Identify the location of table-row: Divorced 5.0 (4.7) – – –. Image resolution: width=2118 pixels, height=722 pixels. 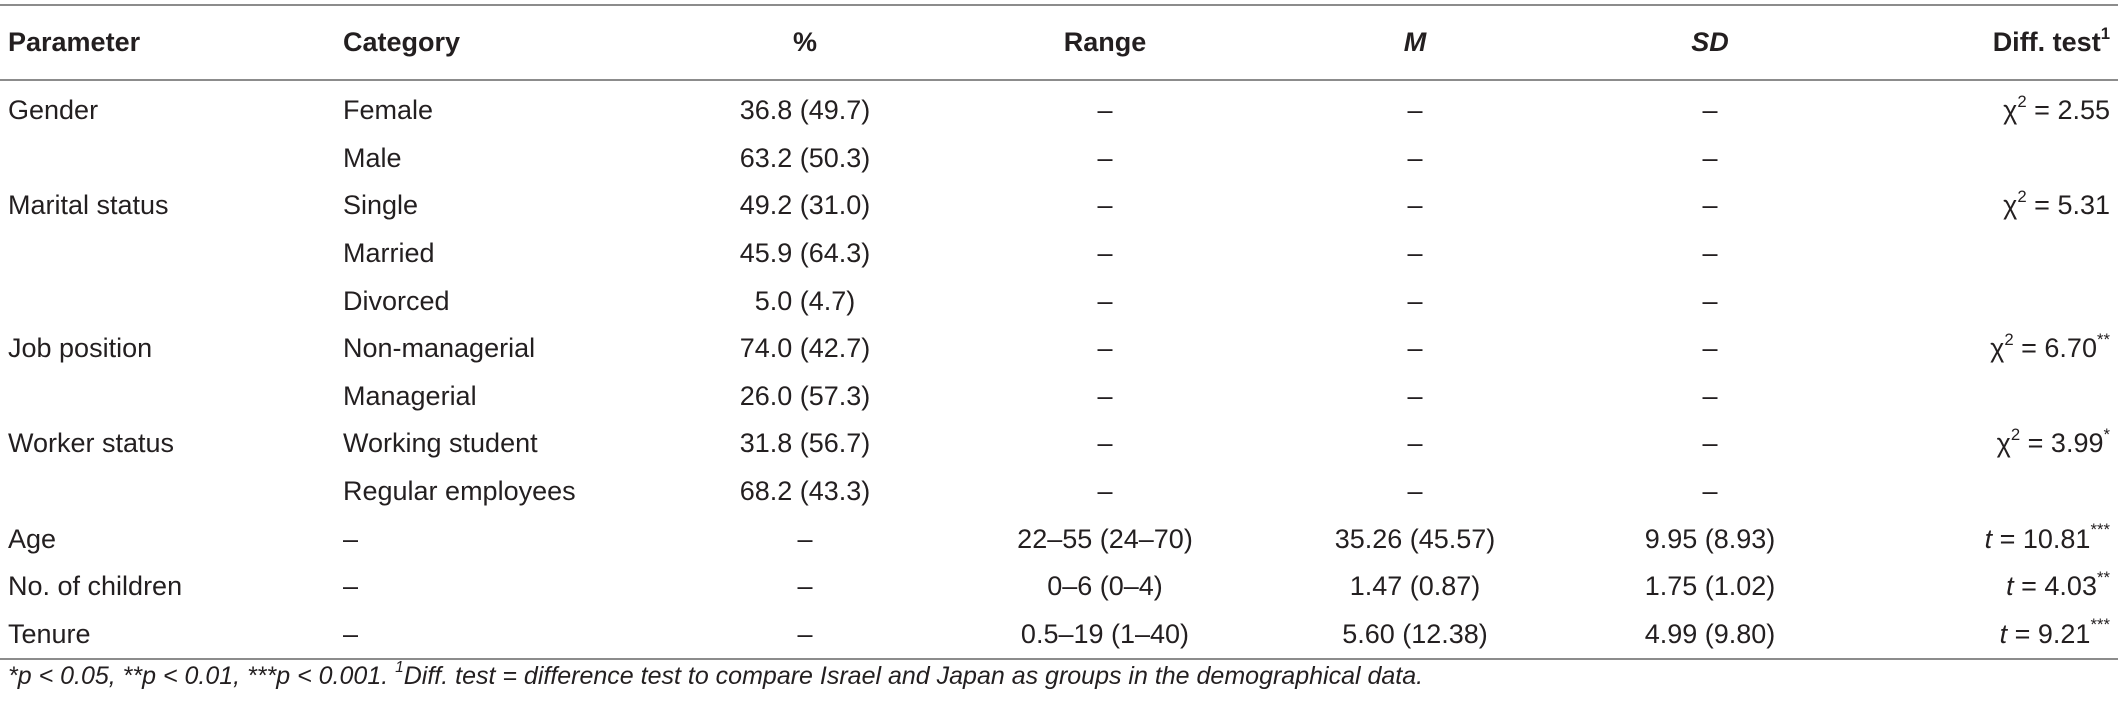
(1059, 301).